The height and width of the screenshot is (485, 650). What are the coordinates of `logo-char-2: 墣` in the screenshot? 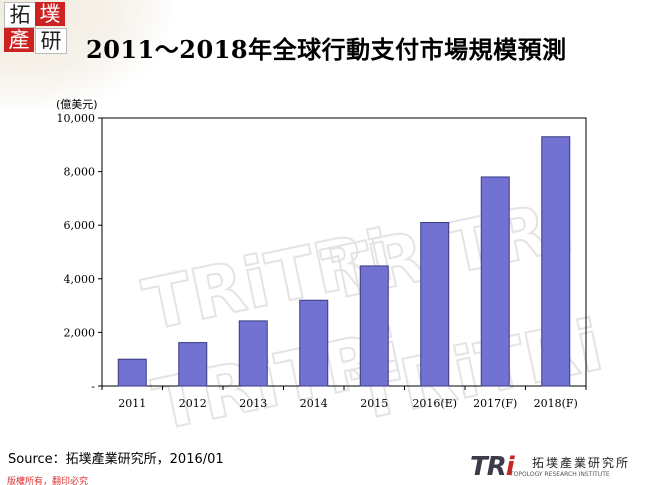 It's located at (50, 14).